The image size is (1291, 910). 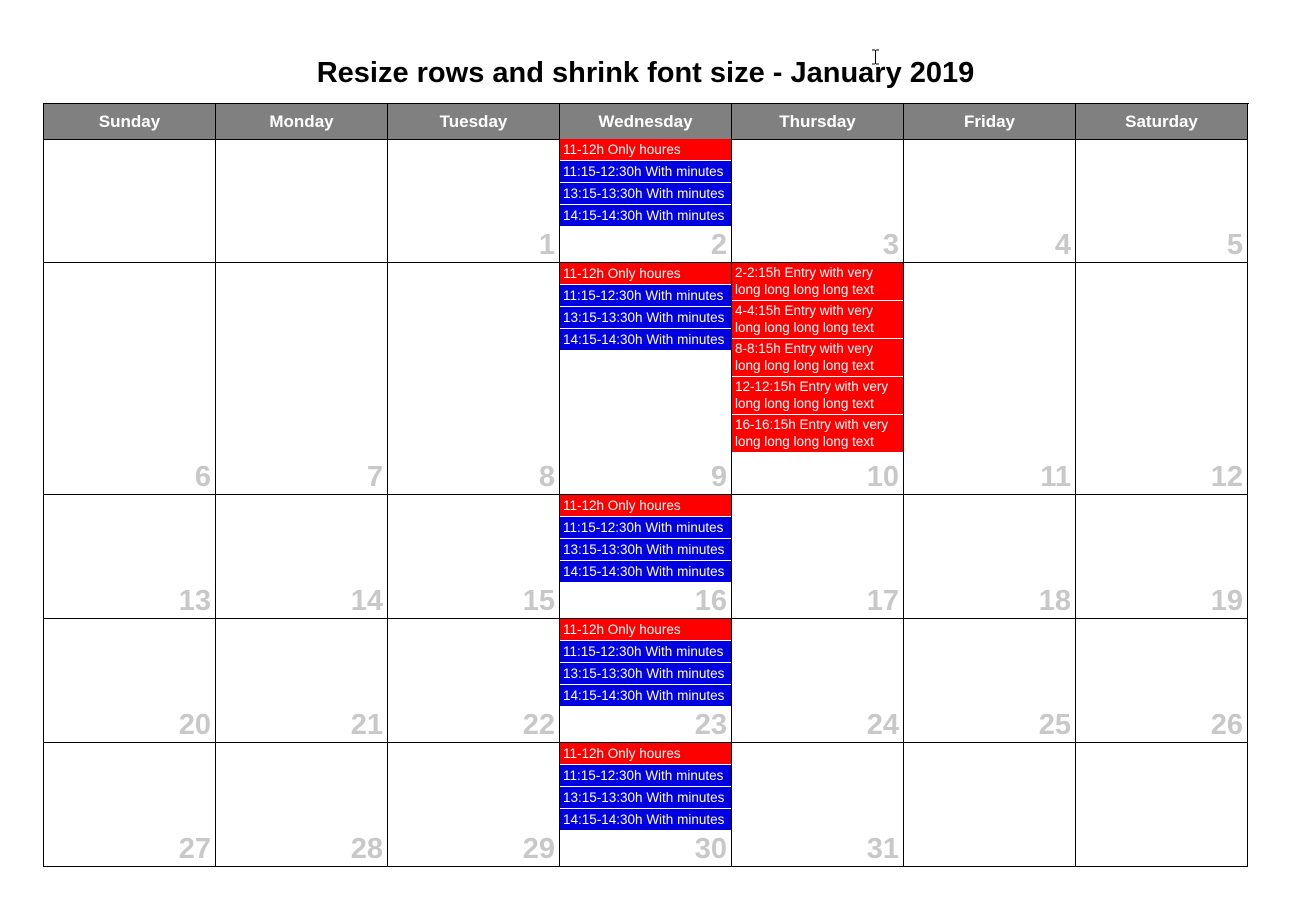 What do you see at coordinates (366, 601) in the screenshot?
I see `day-number: 14` at bounding box center [366, 601].